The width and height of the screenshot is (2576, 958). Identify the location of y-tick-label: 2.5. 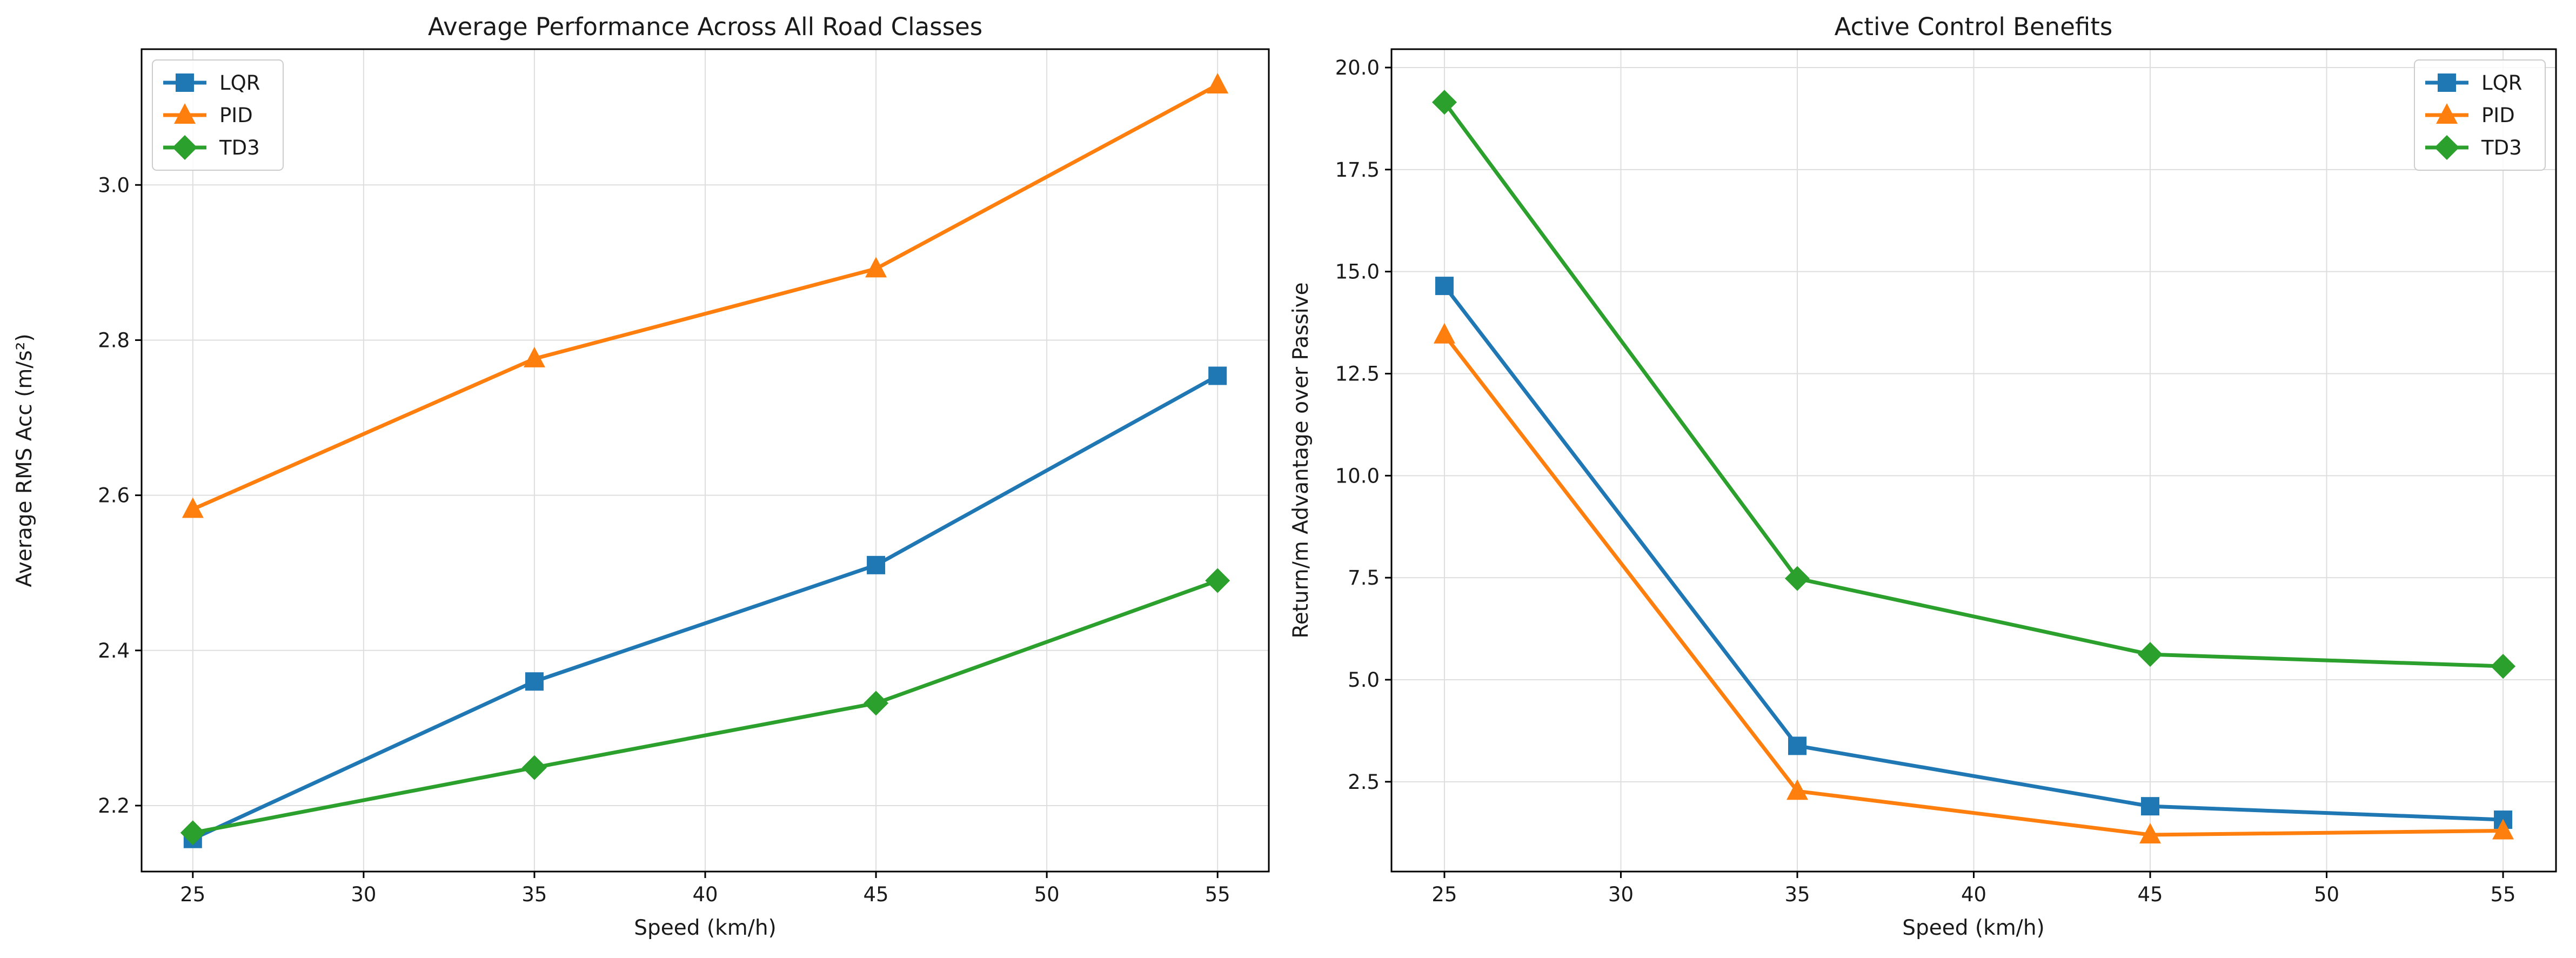
(1364, 782).